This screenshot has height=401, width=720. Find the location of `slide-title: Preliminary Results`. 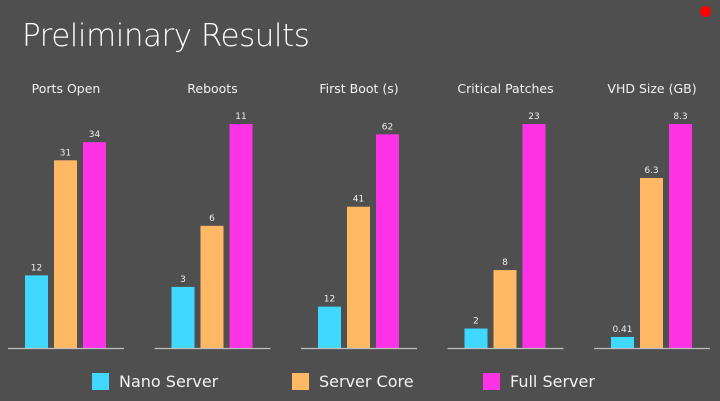

slide-title: Preliminary Results is located at coordinates (166, 36).